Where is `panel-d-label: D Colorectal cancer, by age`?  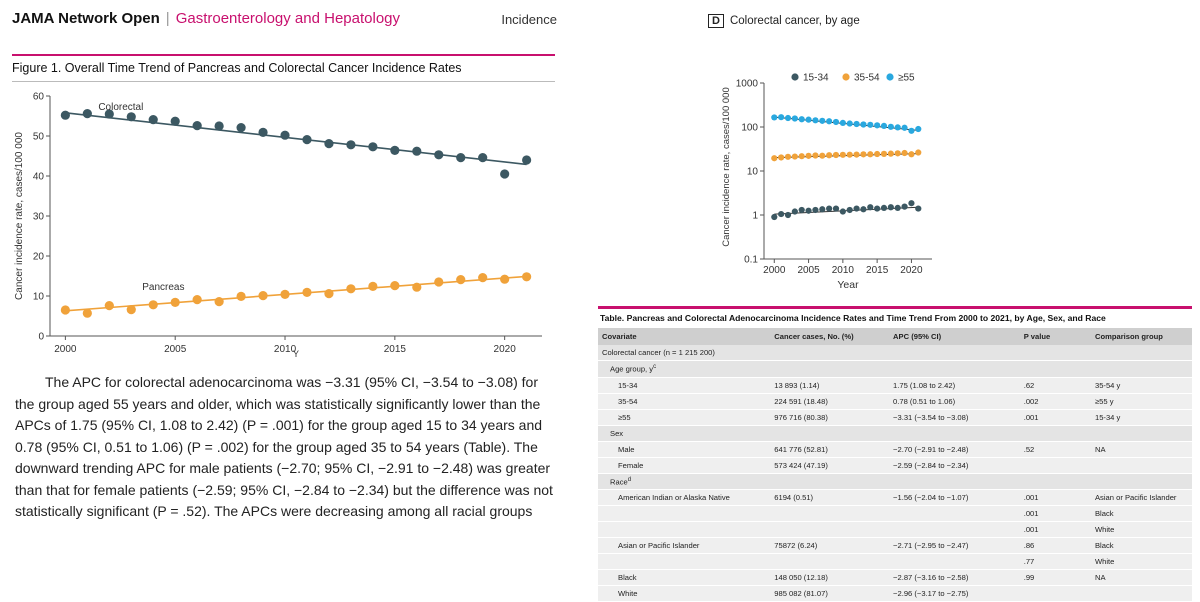
panel-d-label: D Colorectal cancer, by age is located at coordinates (784, 21).